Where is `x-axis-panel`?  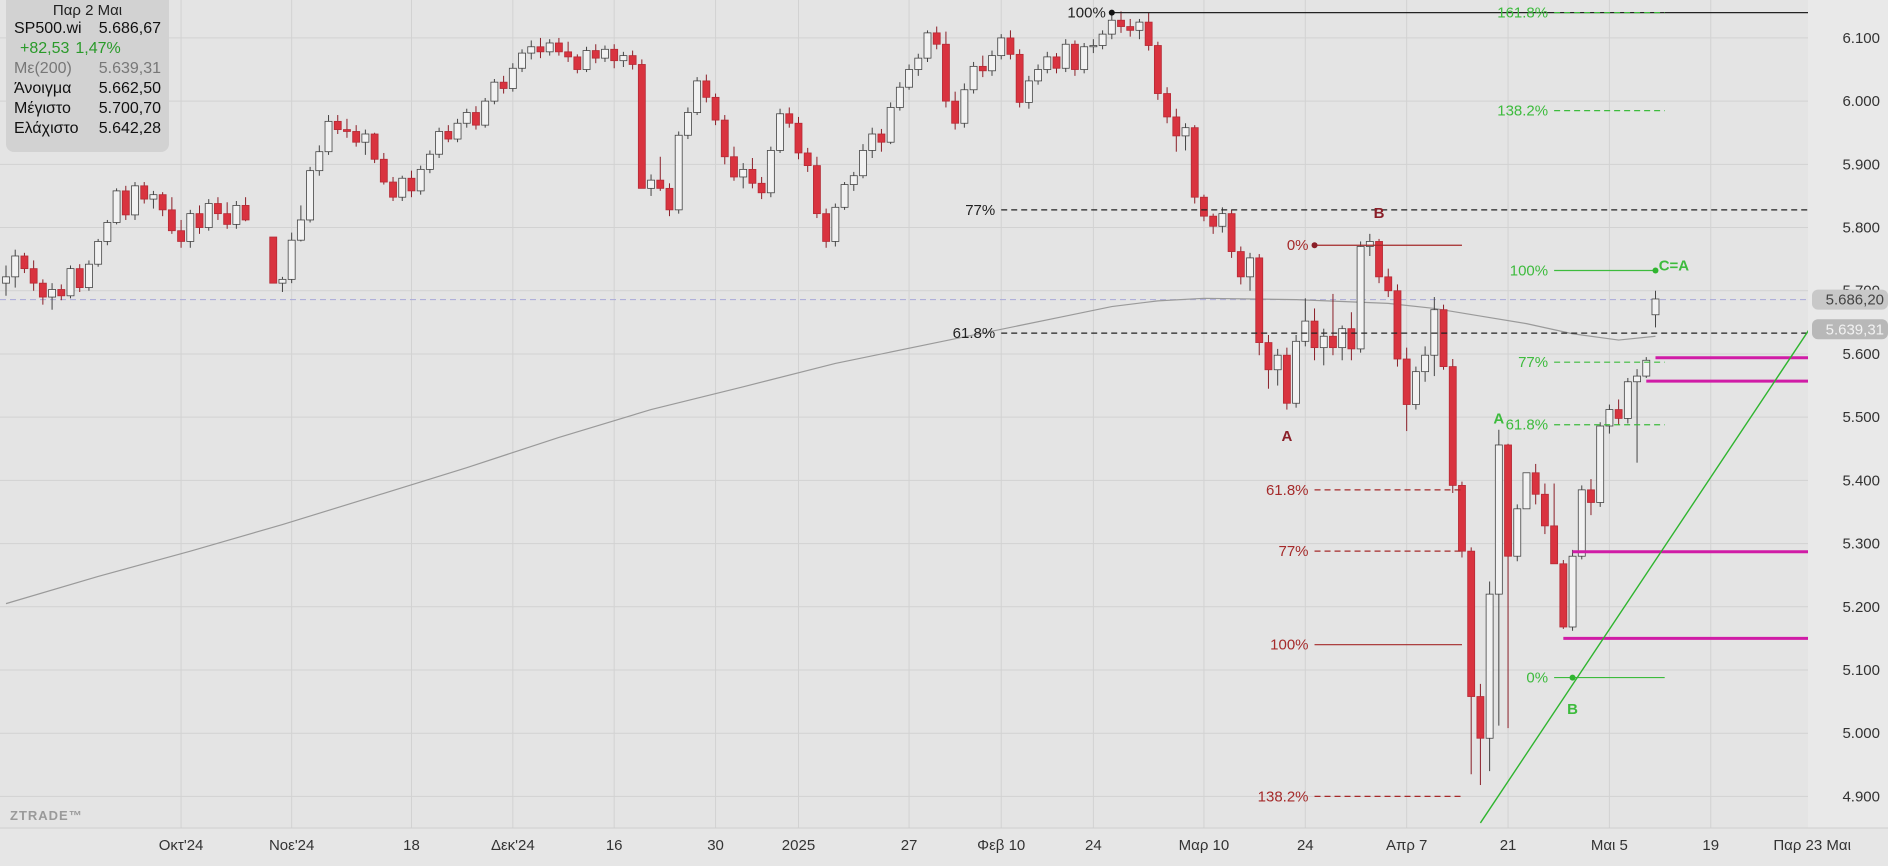
x-axis-panel is located at coordinates (944, 844).